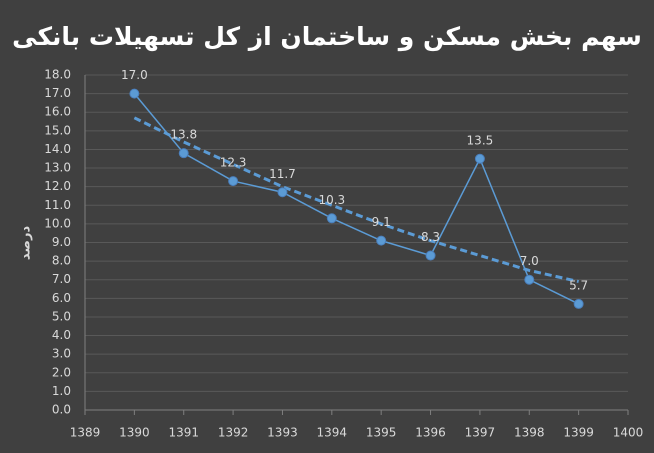 This screenshot has height=453, width=654. What do you see at coordinates (61, 279) in the screenshot?
I see `y-tick-label: 7.0` at bounding box center [61, 279].